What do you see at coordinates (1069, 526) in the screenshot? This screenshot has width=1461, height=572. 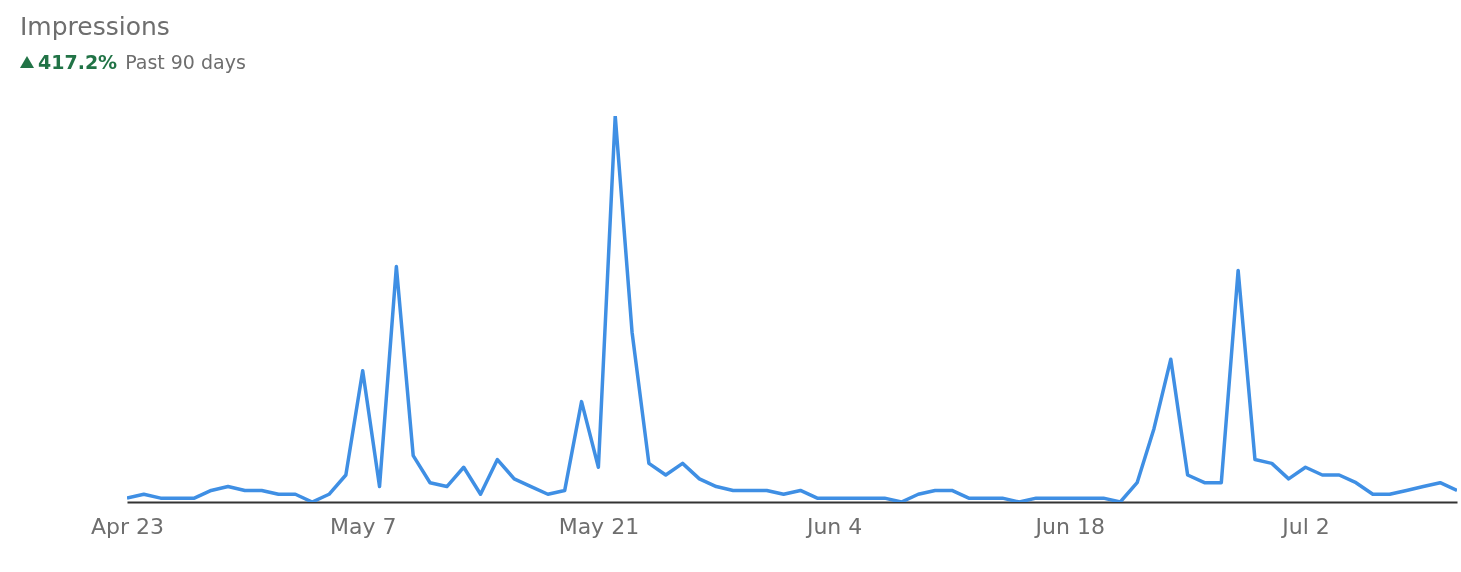 I see `x-tick-label: Jun 18` at bounding box center [1069, 526].